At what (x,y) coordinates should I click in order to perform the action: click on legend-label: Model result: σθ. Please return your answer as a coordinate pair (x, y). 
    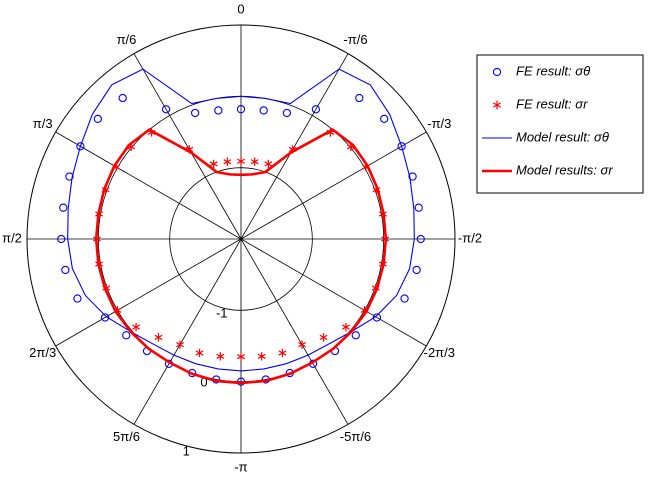
    Looking at the image, I should click on (562, 136).